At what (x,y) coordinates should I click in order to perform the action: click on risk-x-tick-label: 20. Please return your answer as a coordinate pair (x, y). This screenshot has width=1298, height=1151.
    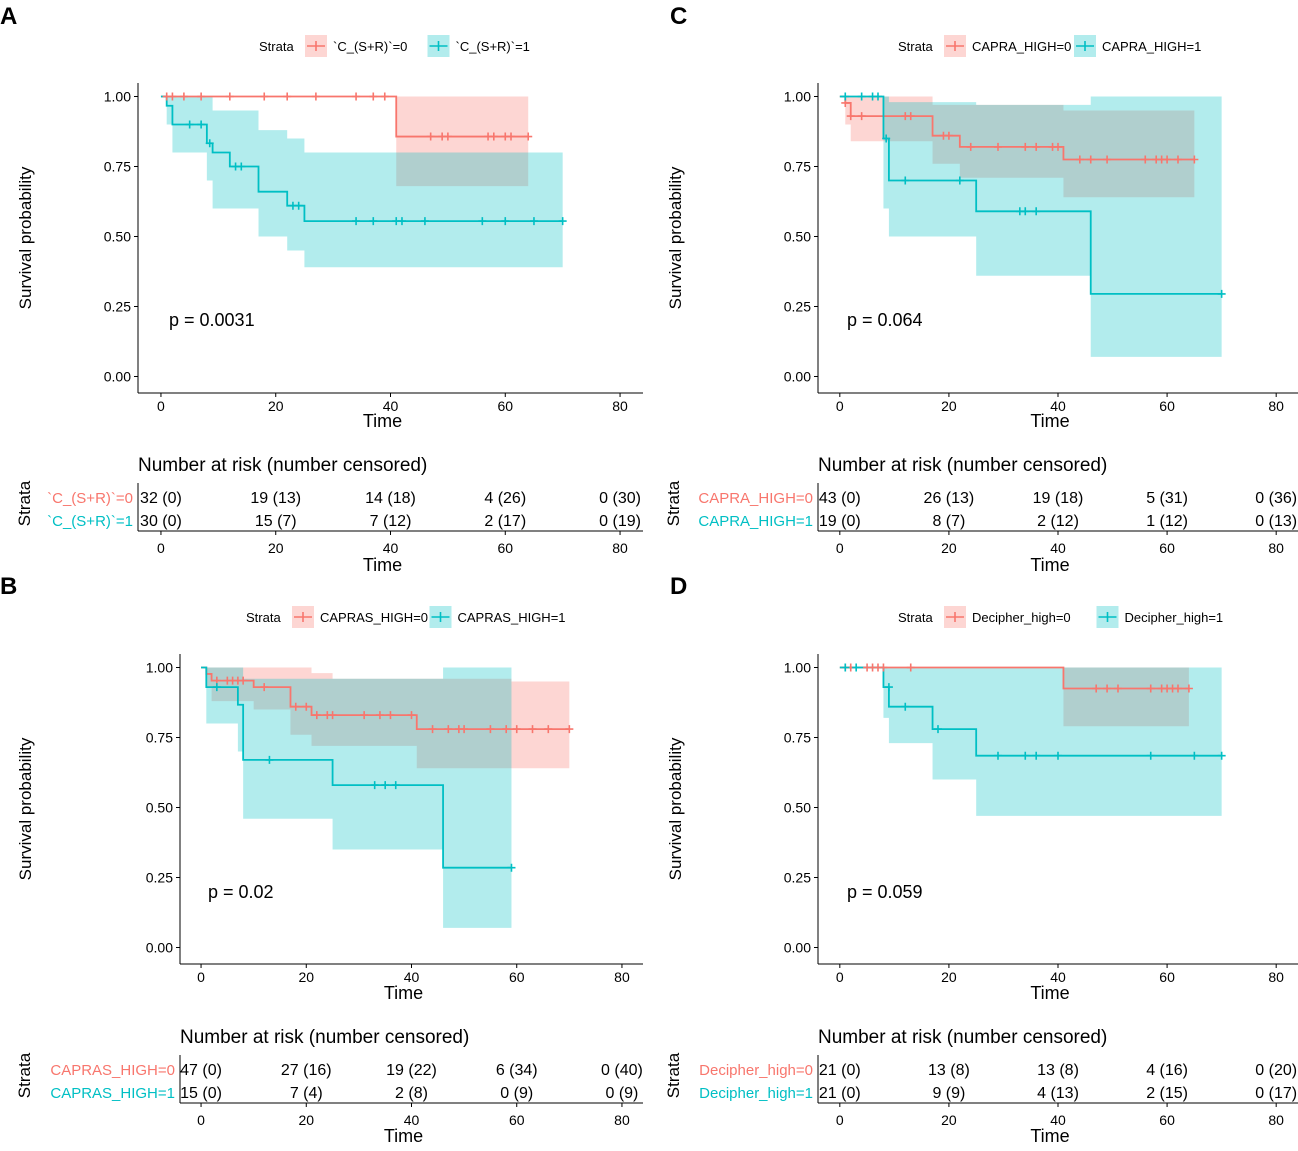
    Looking at the image, I should click on (276, 548).